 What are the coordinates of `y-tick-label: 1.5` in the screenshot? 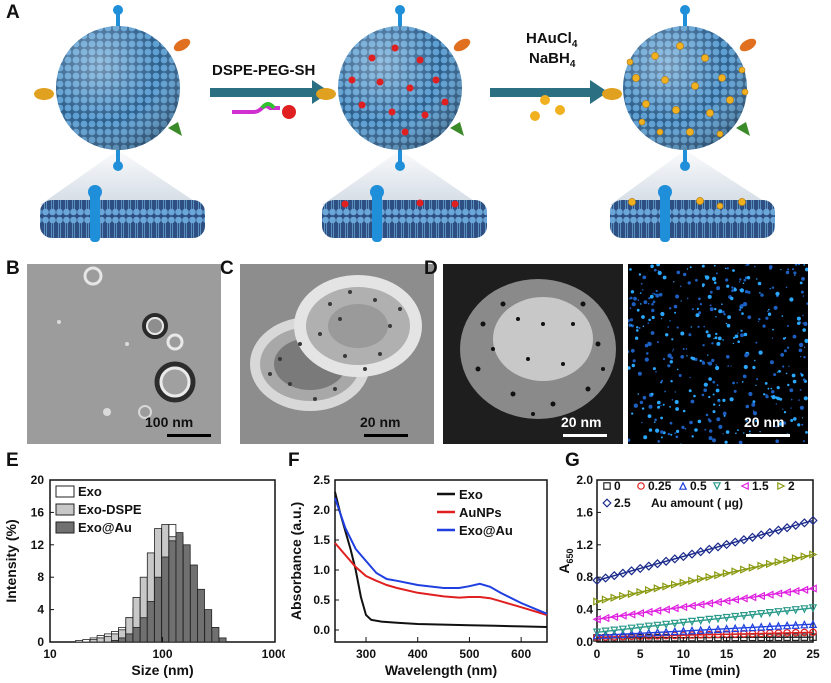 It's located at (321, 540).